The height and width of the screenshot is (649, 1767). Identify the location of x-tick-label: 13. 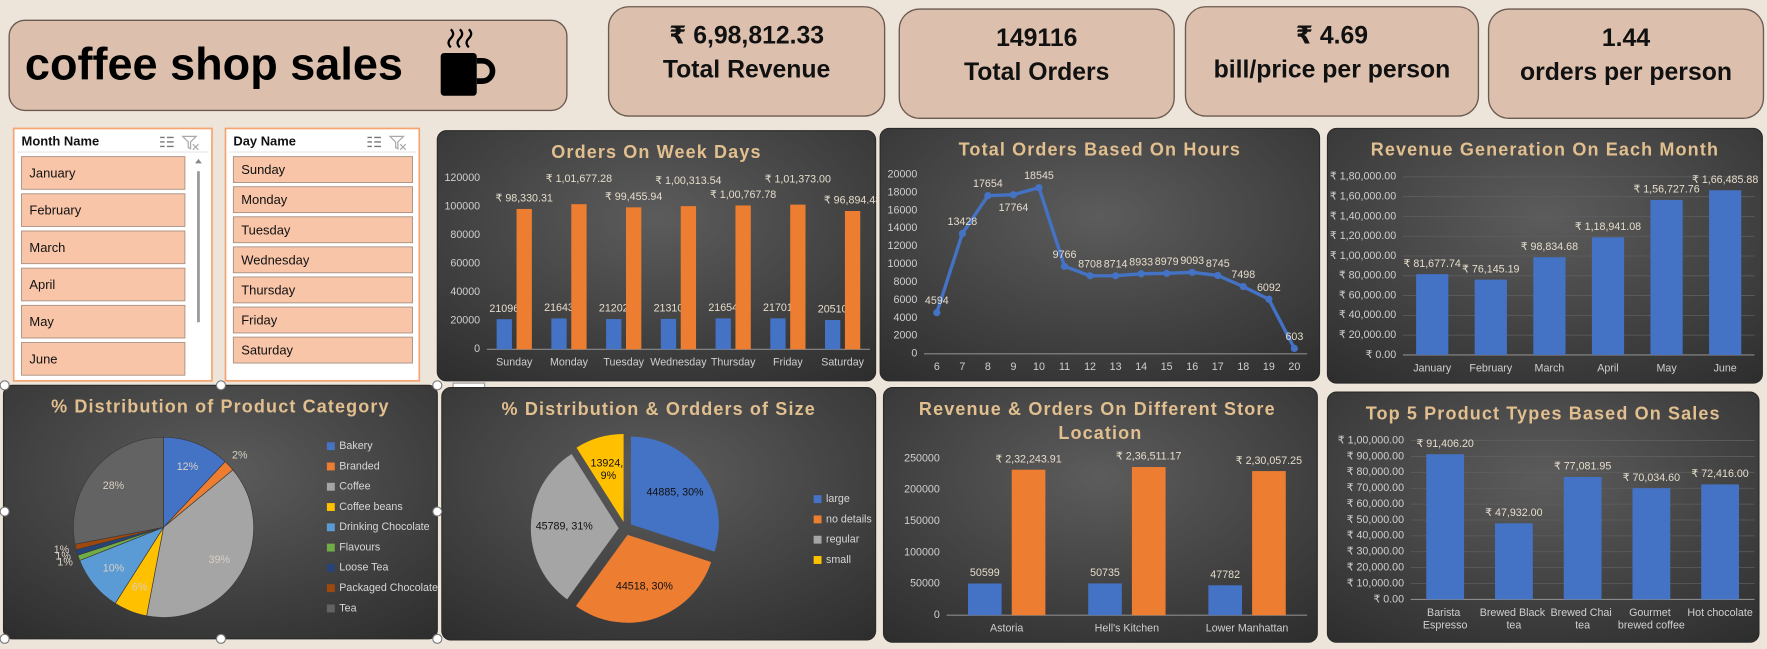
(1116, 367).